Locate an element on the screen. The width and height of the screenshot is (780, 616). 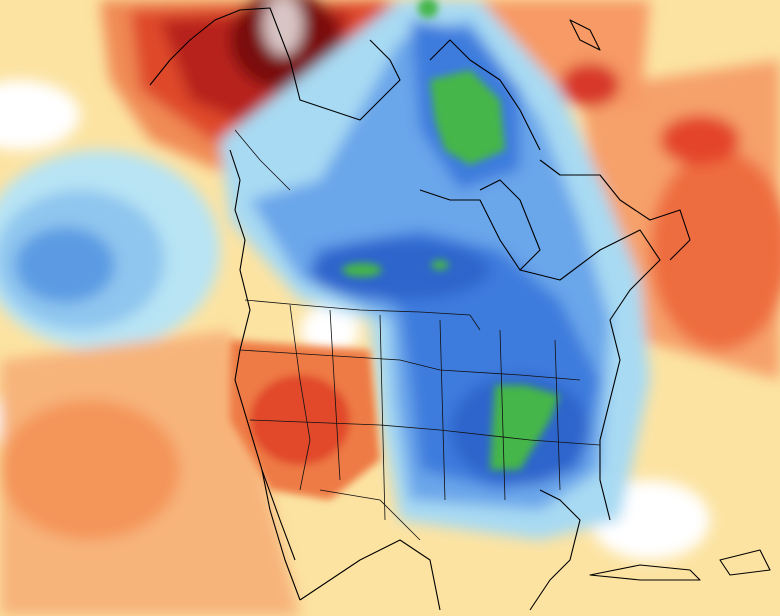
extreme-area is located at coordinates (283, 27).